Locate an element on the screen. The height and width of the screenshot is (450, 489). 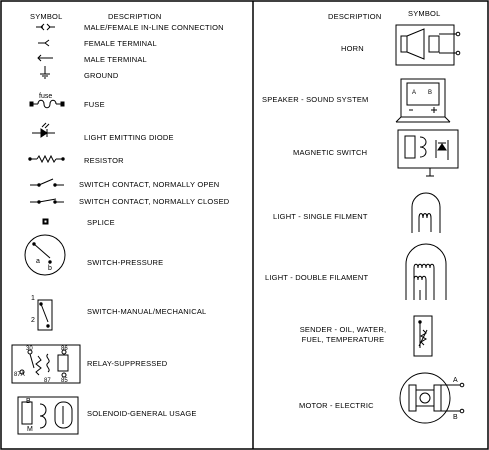
right-label-motor: MOTOR - ELECTRIC is located at coordinates (336, 405).